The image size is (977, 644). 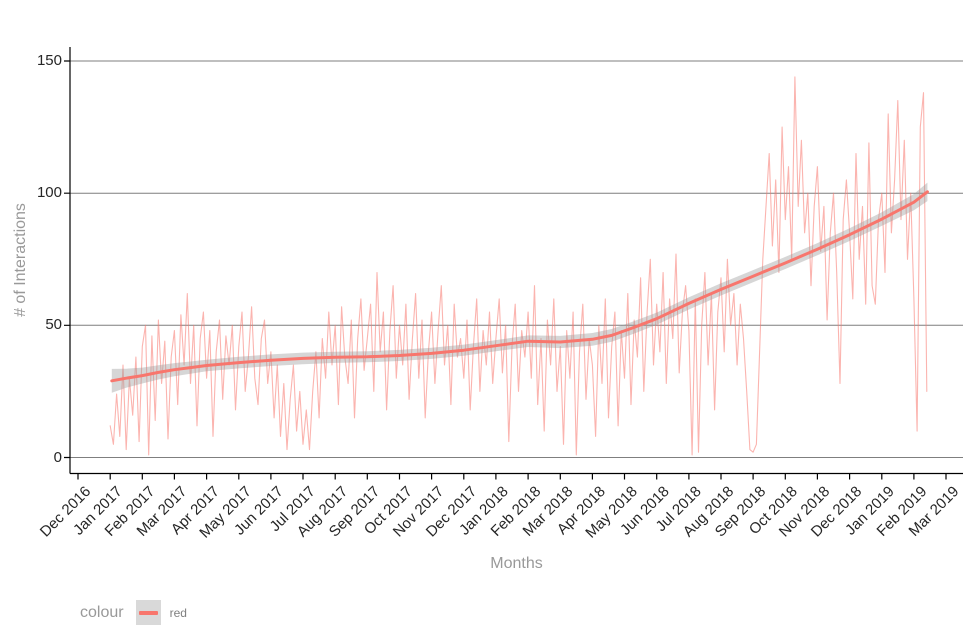 What do you see at coordinates (20, 260) in the screenshot?
I see `y-axis-title: # of Interactions` at bounding box center [20, 260].